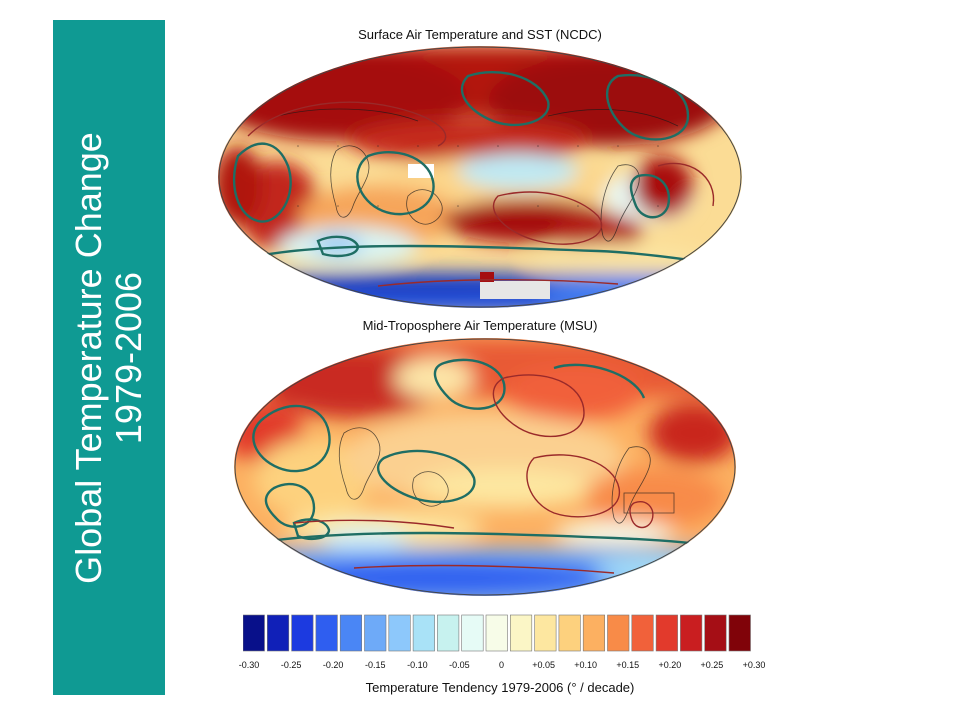  I want to click on colorbar-tick-label: +0.05, so click(543, 665).